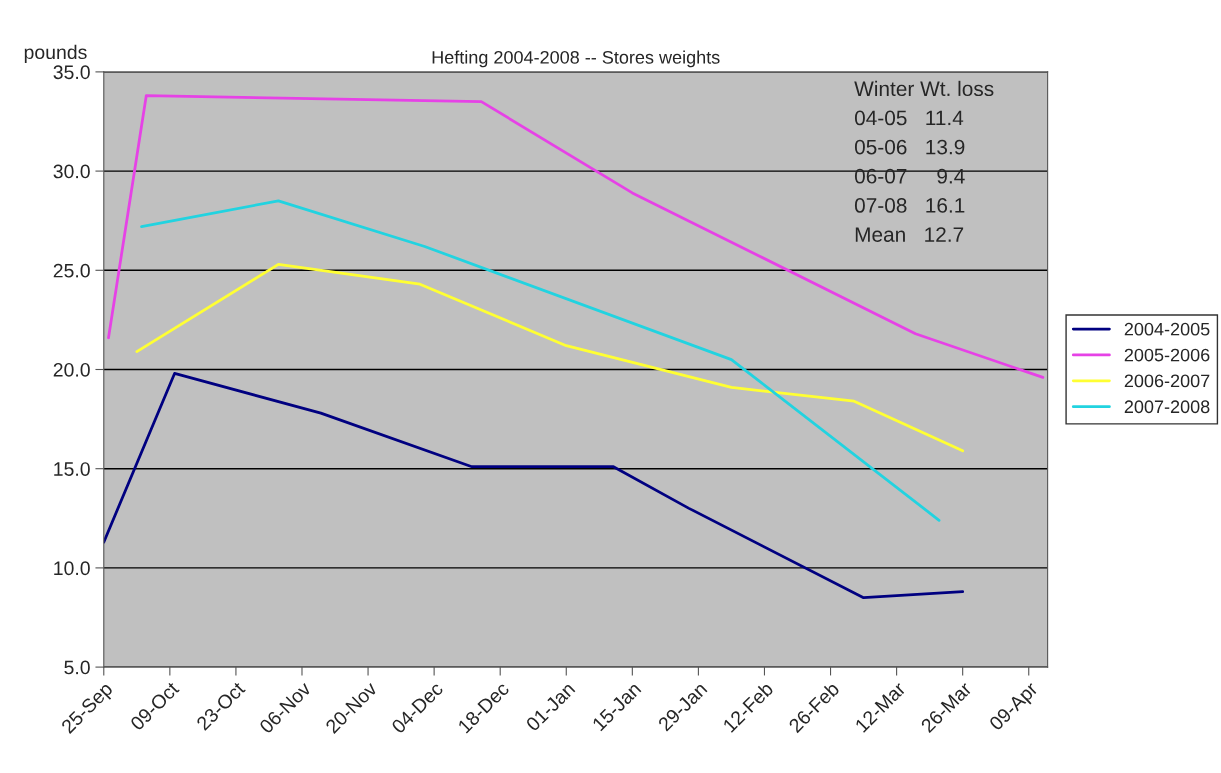  I want to click on y-axis-title: pounds, so click(55, 53).